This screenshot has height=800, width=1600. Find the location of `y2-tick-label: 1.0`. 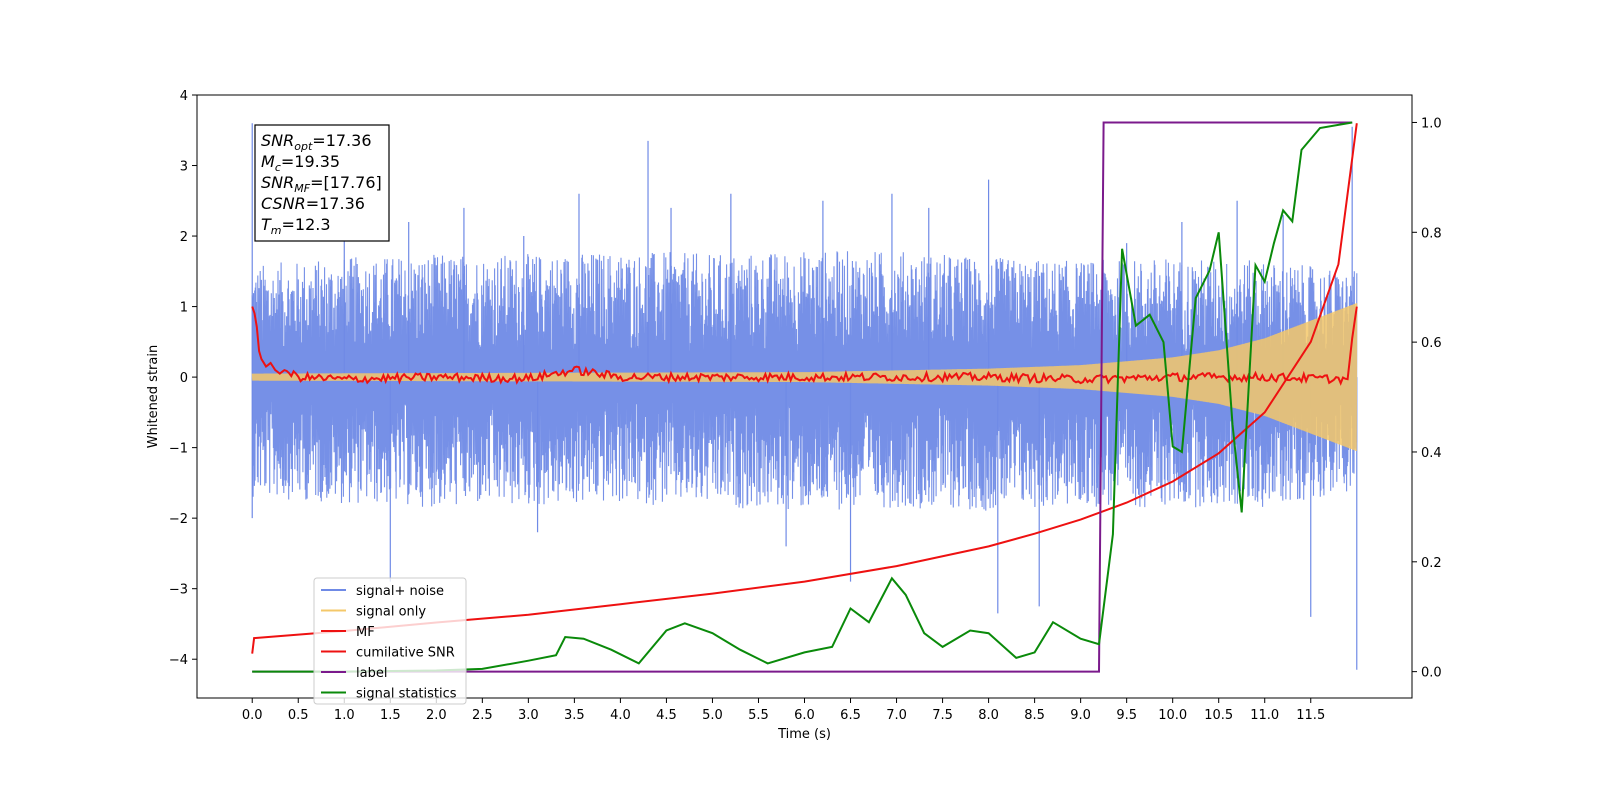

y2-tick-label: 1.0 is located at coordinates (1431, 123).